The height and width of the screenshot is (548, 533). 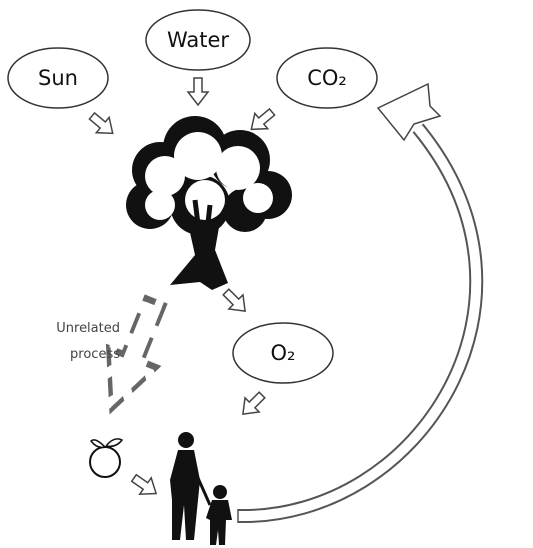 I want to click on co2-bubble, so click(x=327, y=78).